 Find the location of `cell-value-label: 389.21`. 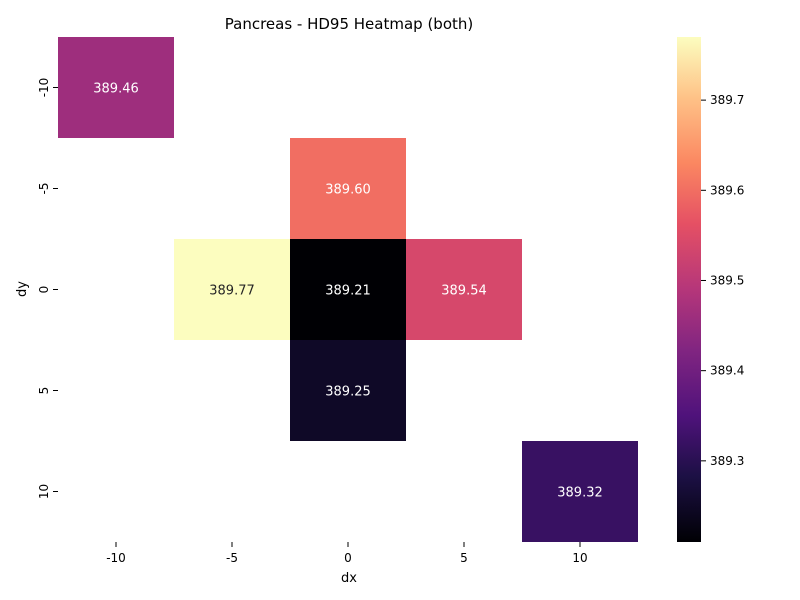

cell-value-label: 389.21 is located at coordinates (348, 291).